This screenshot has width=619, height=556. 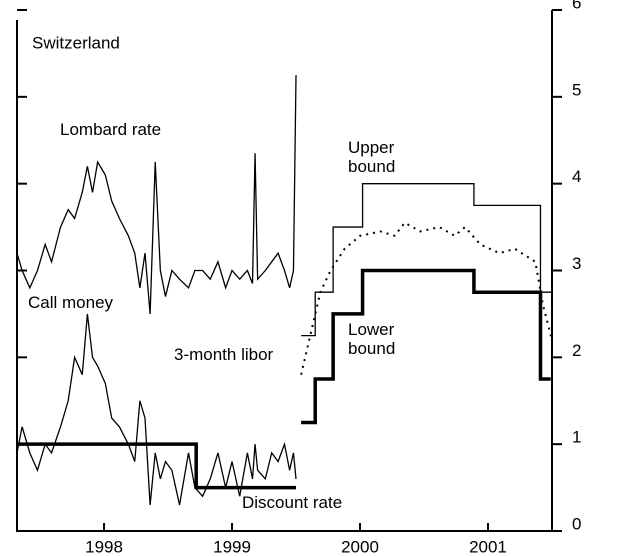 I want to click on y-tick-label: 5, so click(x=576, y=89).